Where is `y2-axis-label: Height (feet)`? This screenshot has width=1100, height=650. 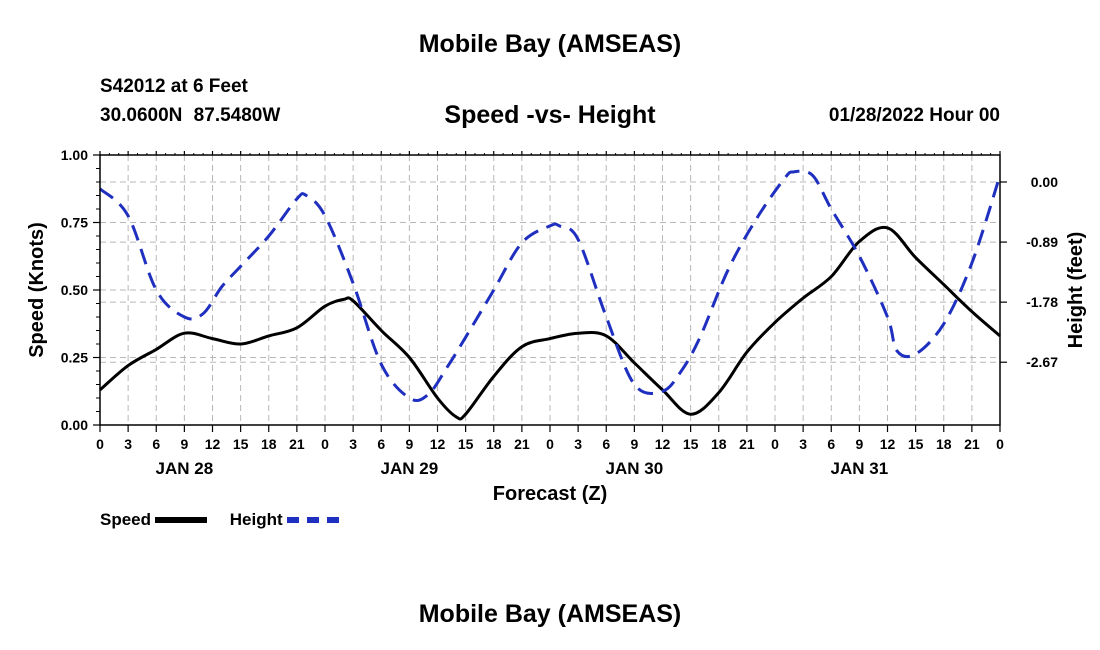
y2-axis-label: Height (feet) is located at coordinates (1076, 290).